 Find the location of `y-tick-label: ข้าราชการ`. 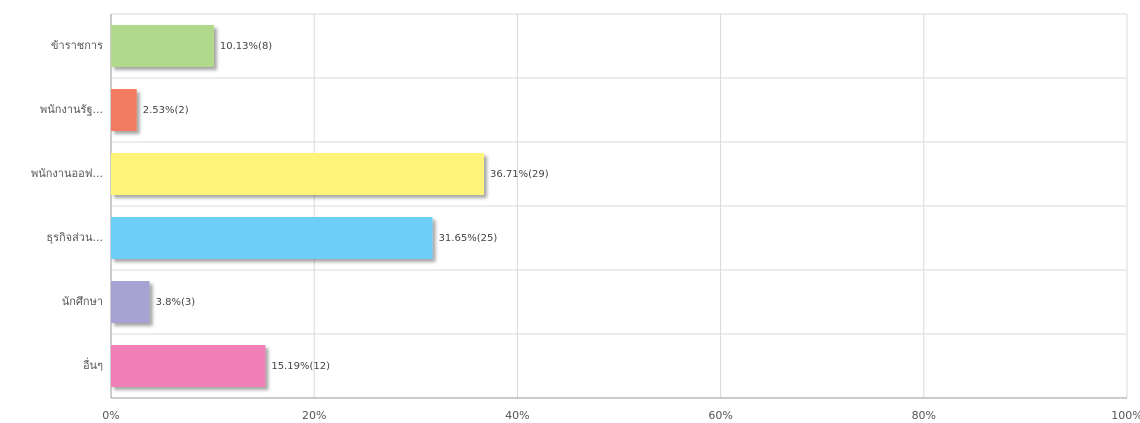

y-tick-label: ข้าราชการ is located at coordinates (77, 45).